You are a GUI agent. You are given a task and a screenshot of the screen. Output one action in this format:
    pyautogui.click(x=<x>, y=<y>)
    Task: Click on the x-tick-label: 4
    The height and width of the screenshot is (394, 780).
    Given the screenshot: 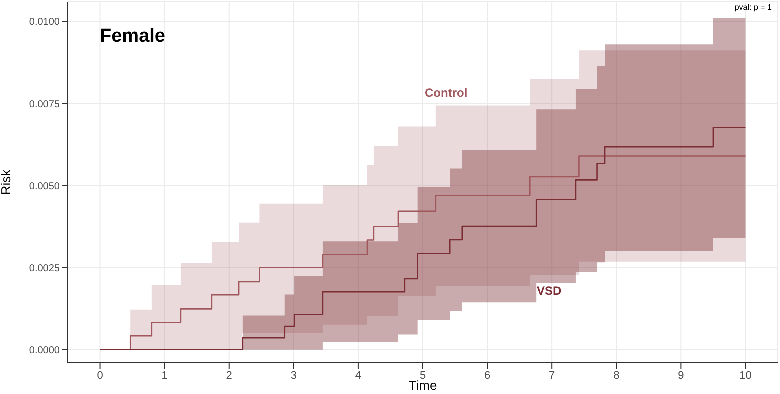 What is the action you would take?
    pyautogui.click(x=358, y=376)
    